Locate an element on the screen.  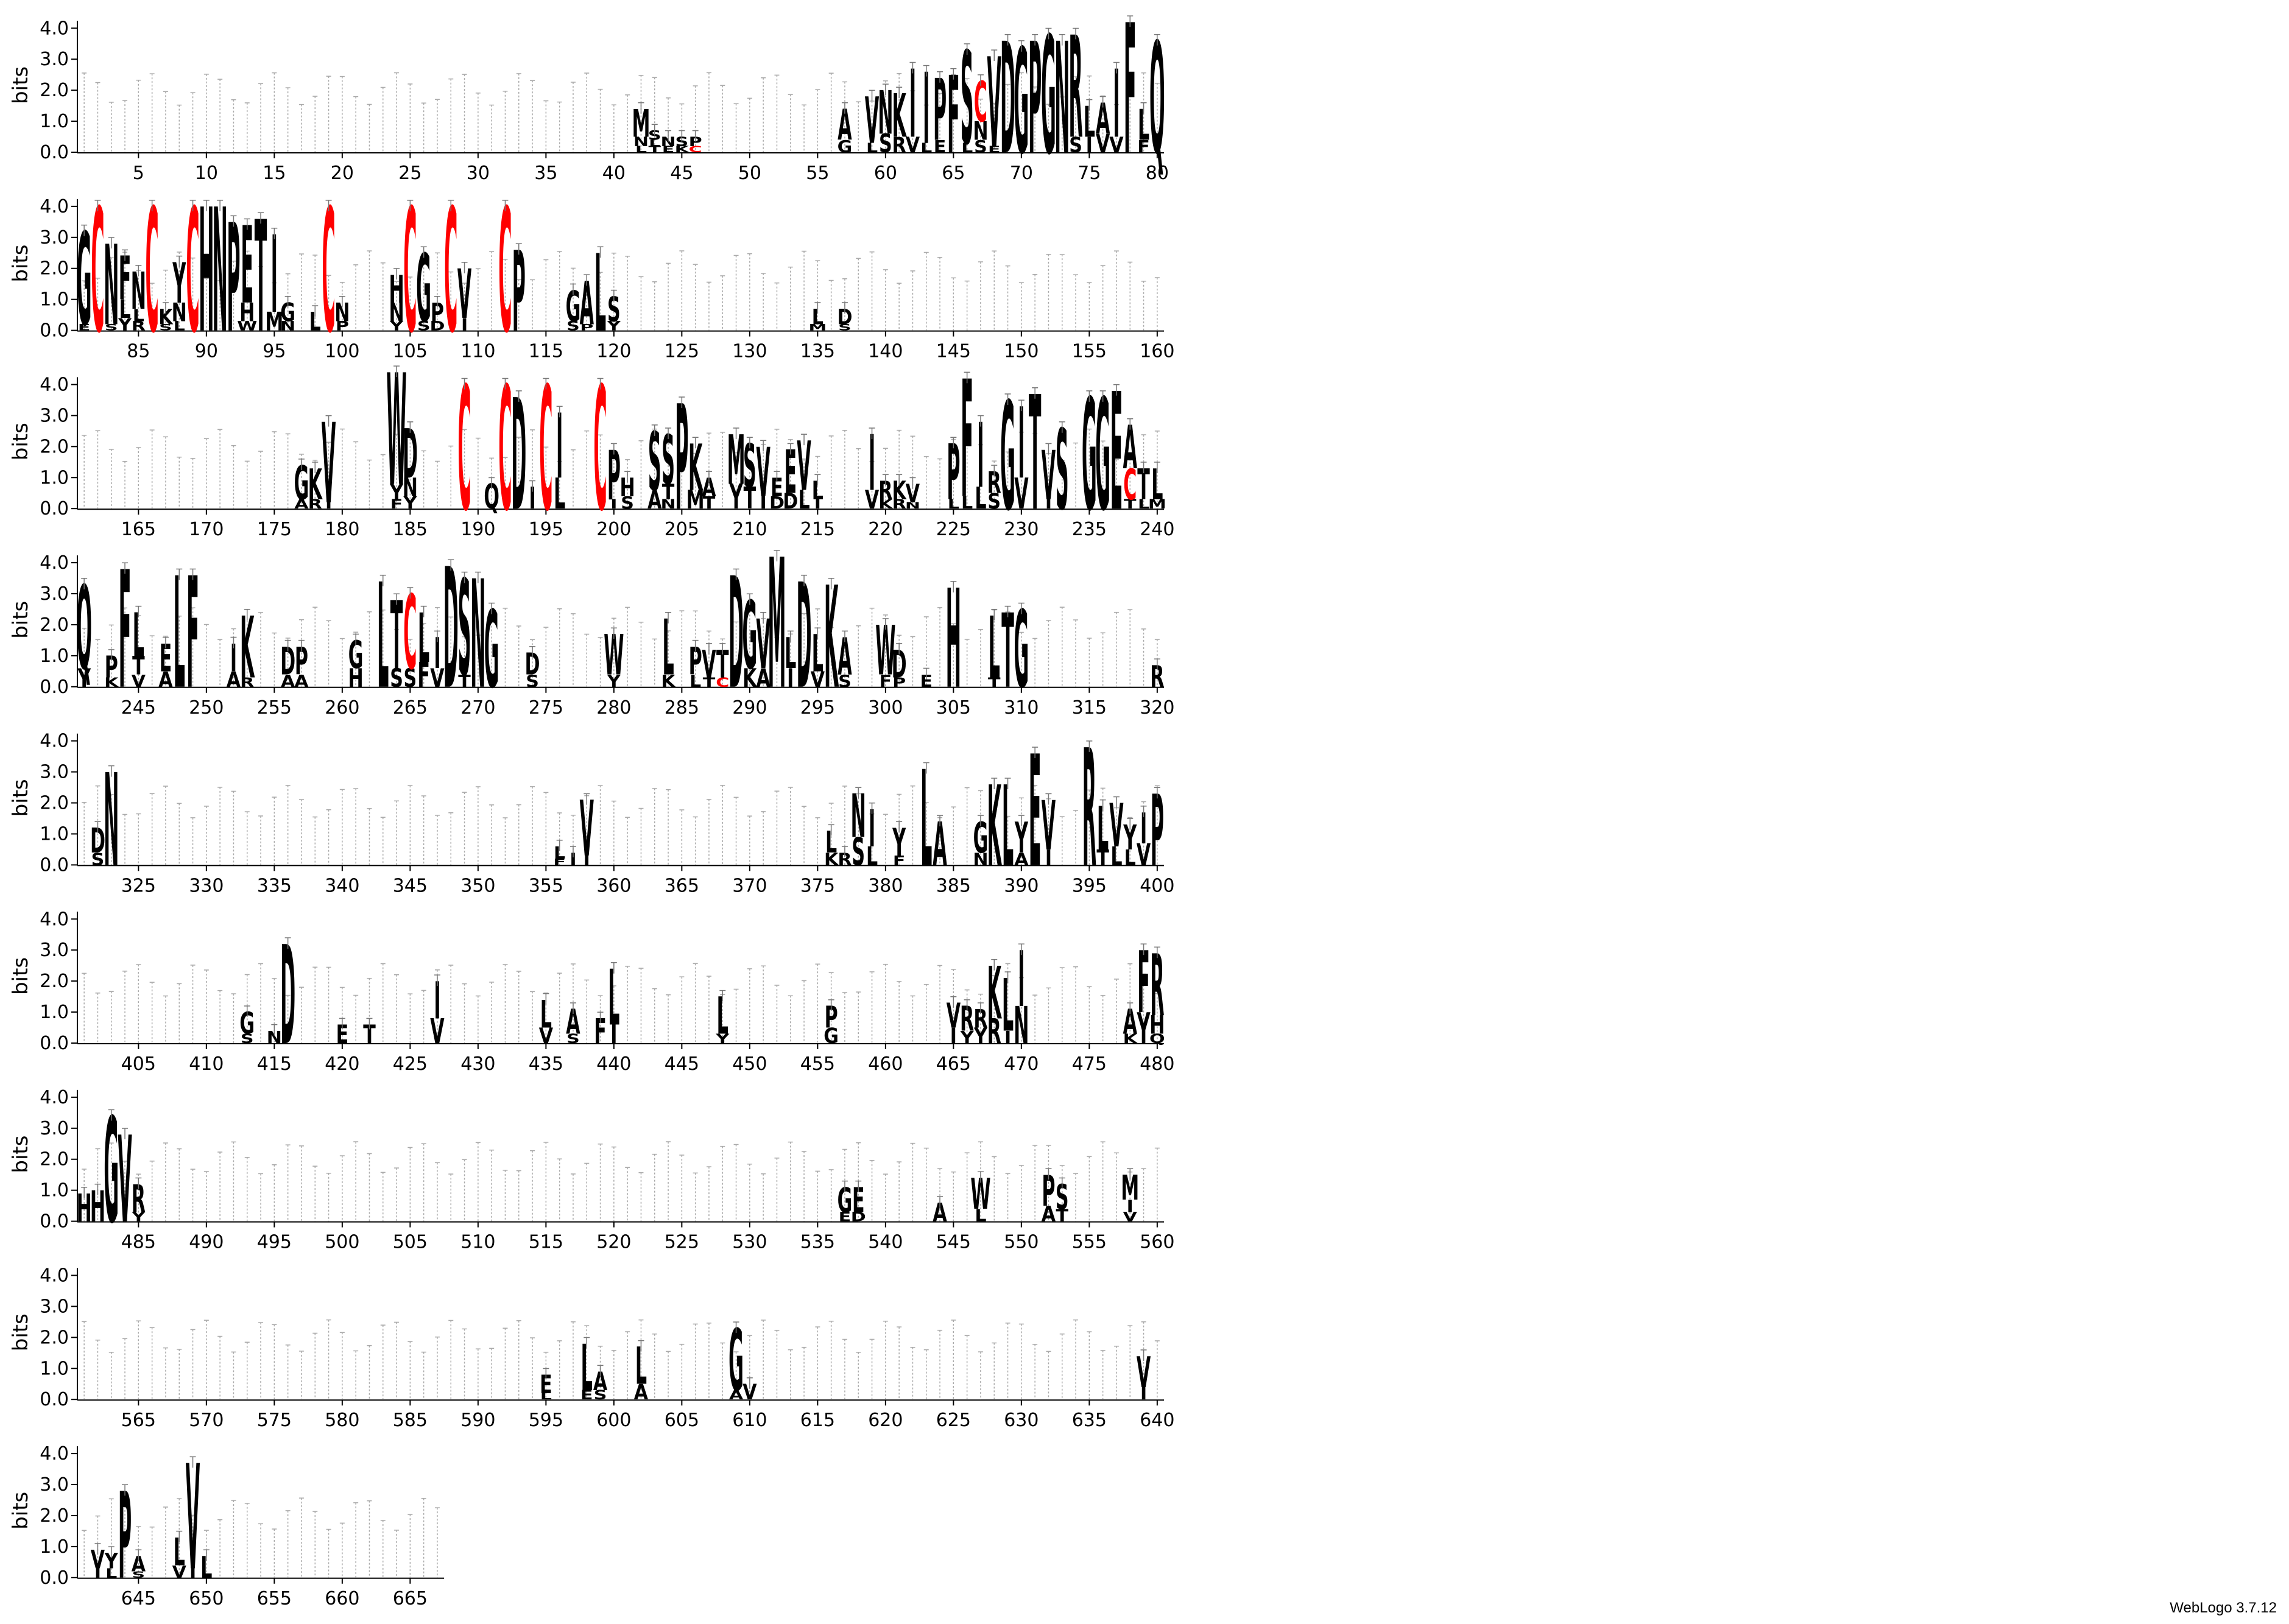
y-tick-label: 0.0 is located at coordinates (55, 508).